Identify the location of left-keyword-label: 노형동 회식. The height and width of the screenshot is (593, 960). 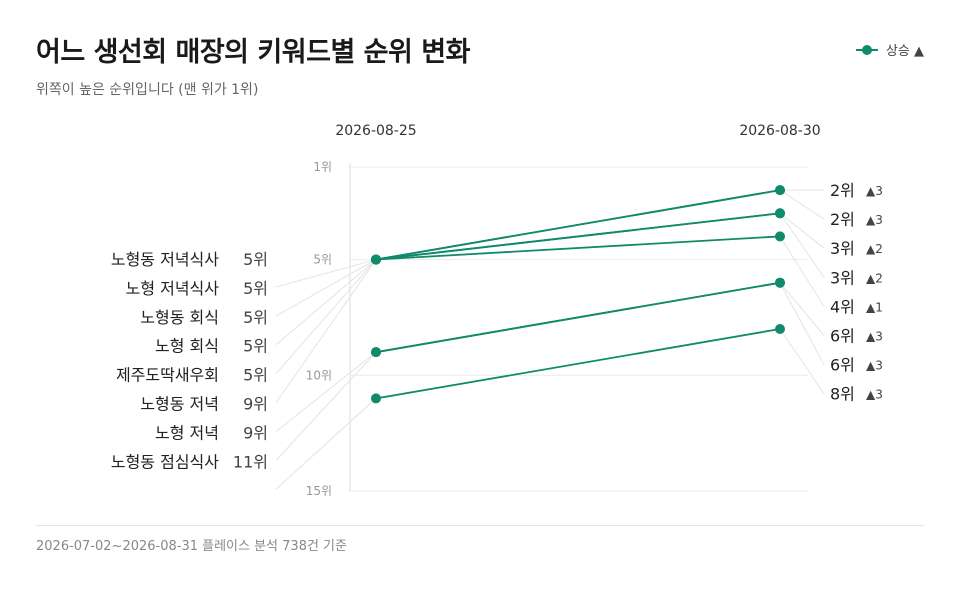
(179, 317).